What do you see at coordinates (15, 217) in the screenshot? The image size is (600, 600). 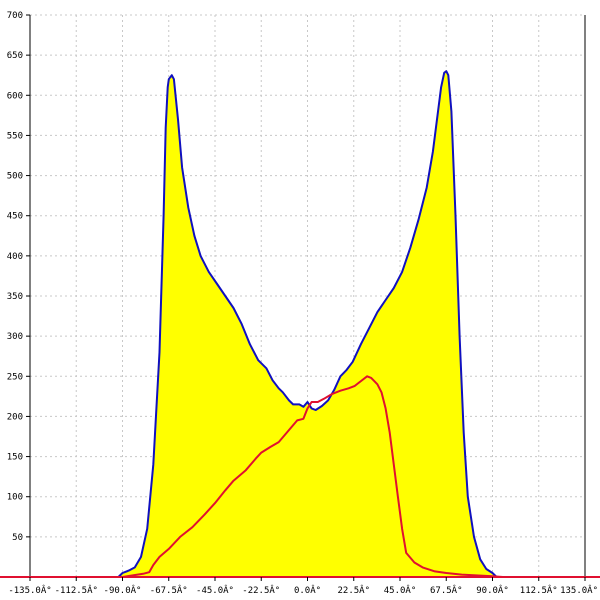 I see `y-tick-label-8: 450` at bounding box center [15, 217].